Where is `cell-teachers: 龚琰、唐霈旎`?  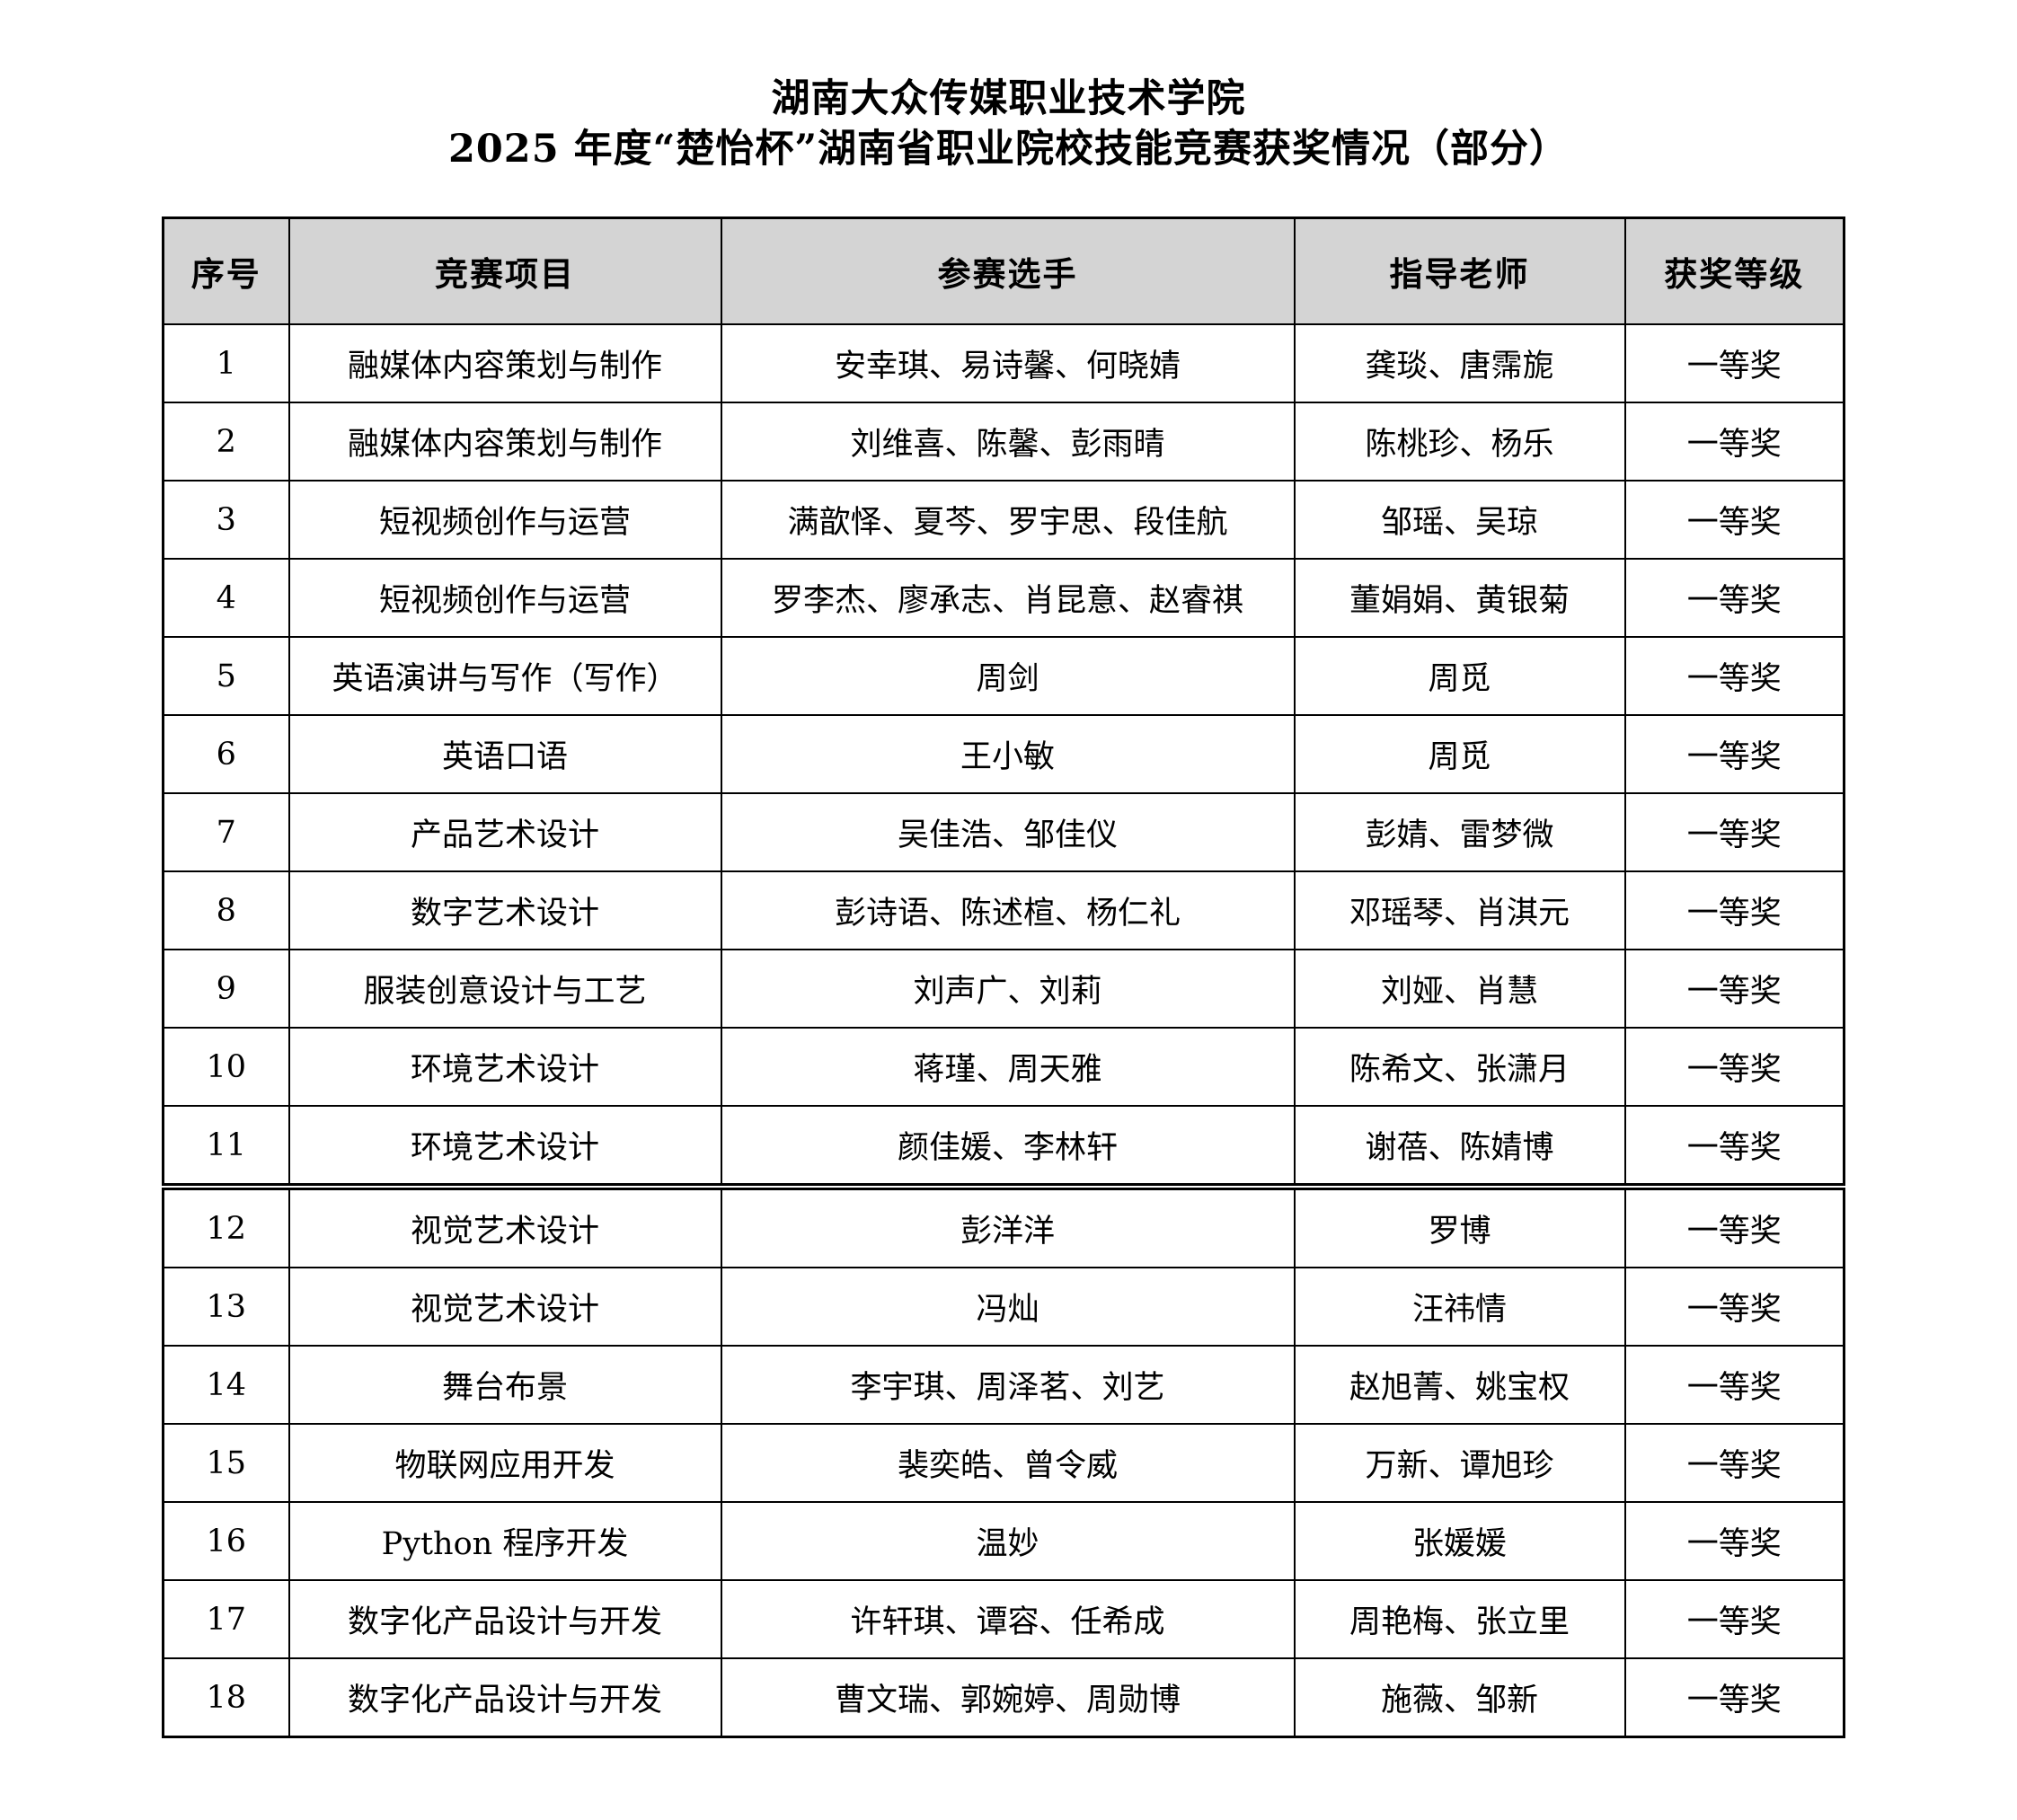
cell-teachers: 龚琰、唐霈旎 is located at coordinates (1459, 363).